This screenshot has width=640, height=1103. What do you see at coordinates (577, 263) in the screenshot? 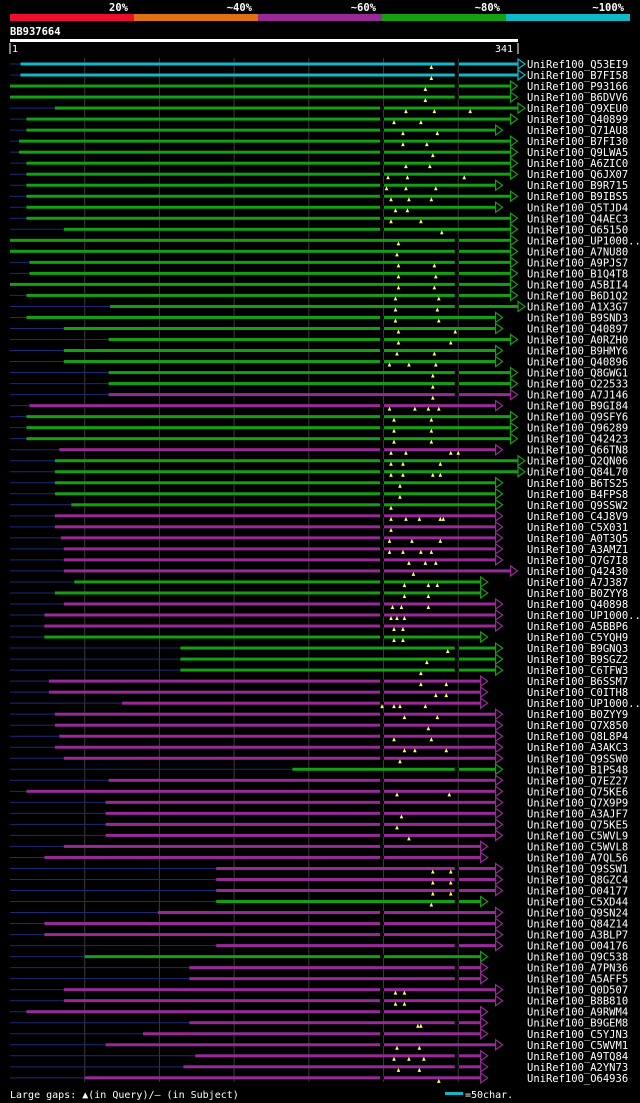
I see `hit-label: UniRef100_A9PJS7` at bounding box center [577, 263].